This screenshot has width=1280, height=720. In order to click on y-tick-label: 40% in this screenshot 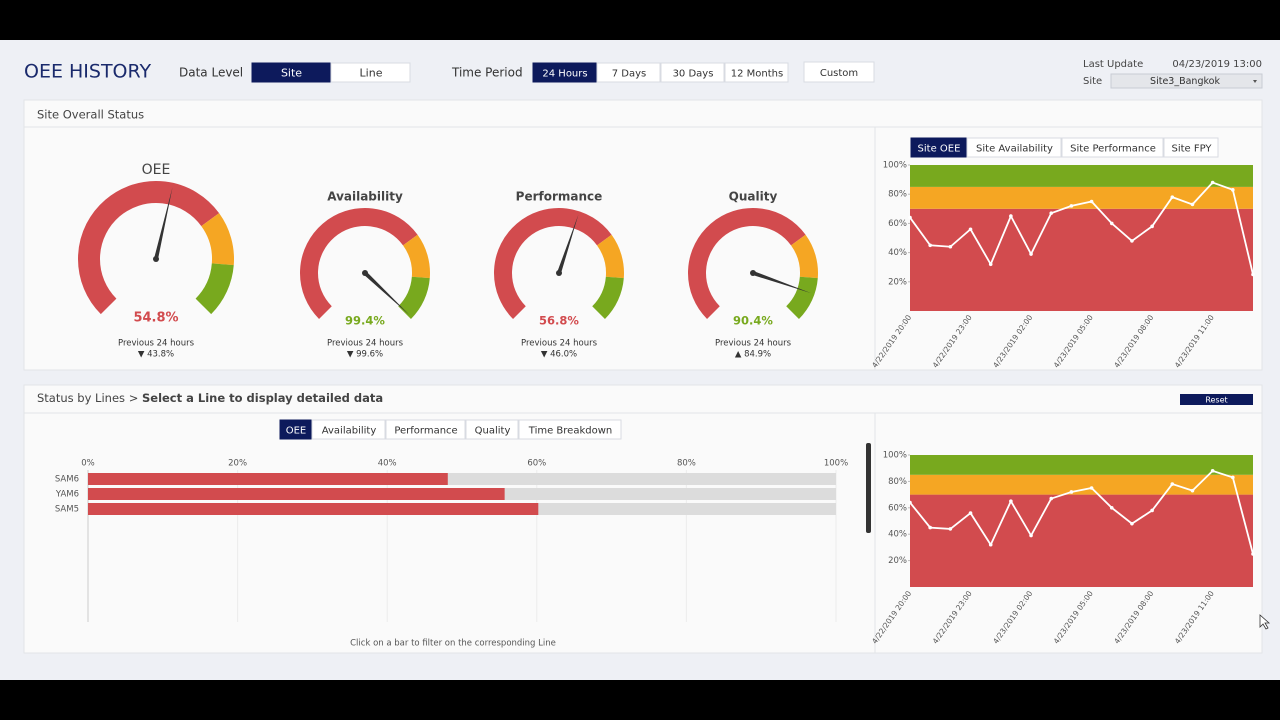, I will do `click(897, 535)`.